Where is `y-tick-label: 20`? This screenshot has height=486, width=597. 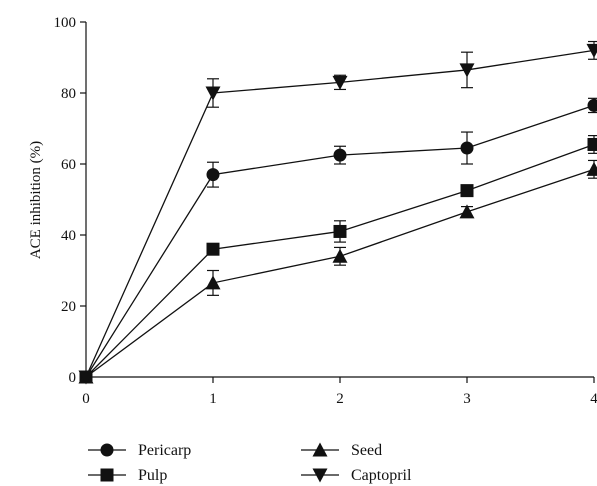 y-tick-label: 20 is located at coordinates (68, 307).